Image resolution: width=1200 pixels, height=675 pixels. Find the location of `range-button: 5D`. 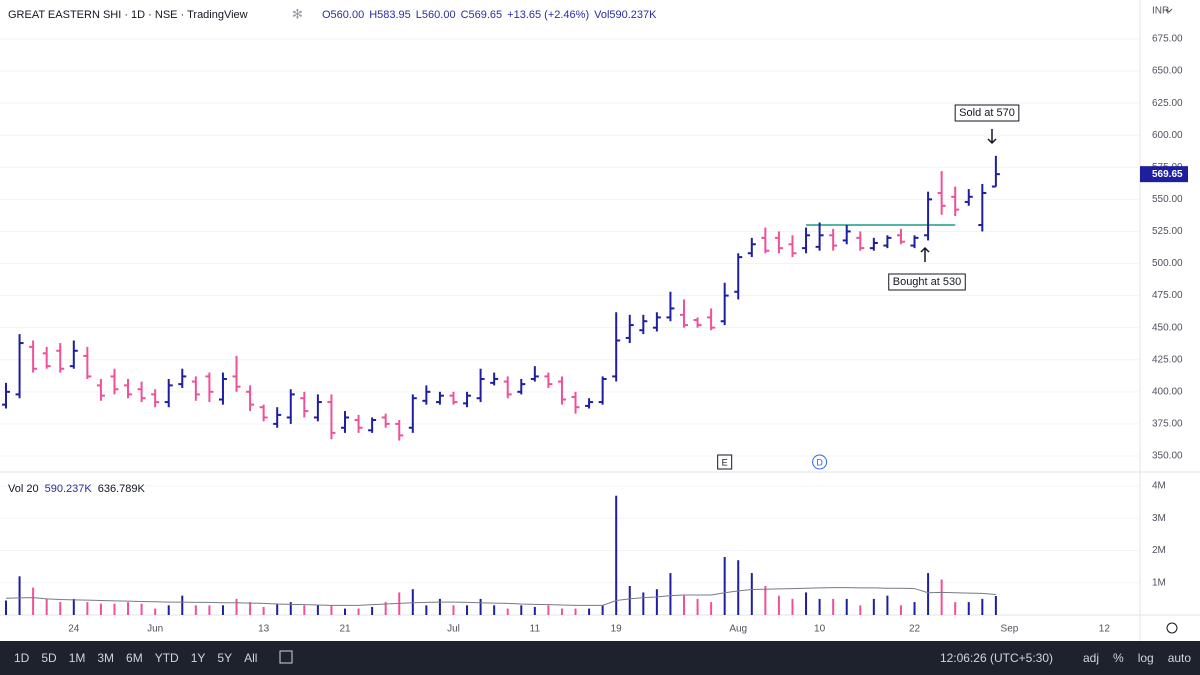

range-button: 5D is located at coordinates (49, 658).